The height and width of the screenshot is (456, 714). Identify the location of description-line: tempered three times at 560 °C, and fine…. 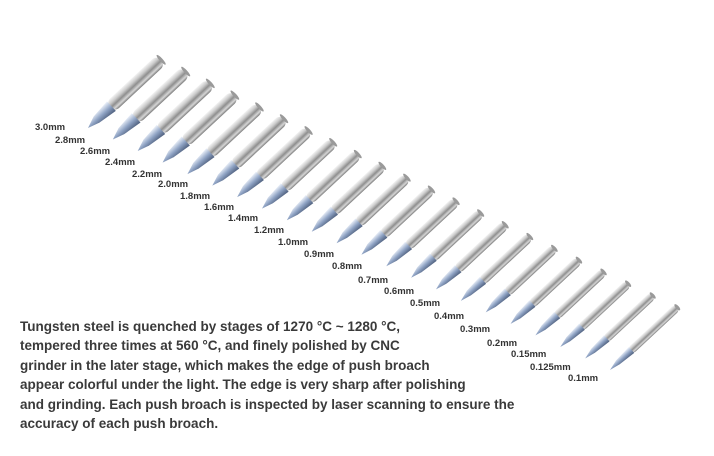
(210, 346).